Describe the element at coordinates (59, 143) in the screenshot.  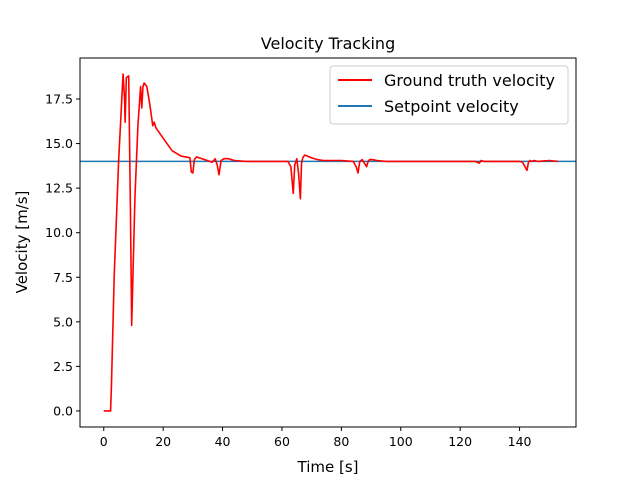
I see `y-tick-label: 15.0` at that location.